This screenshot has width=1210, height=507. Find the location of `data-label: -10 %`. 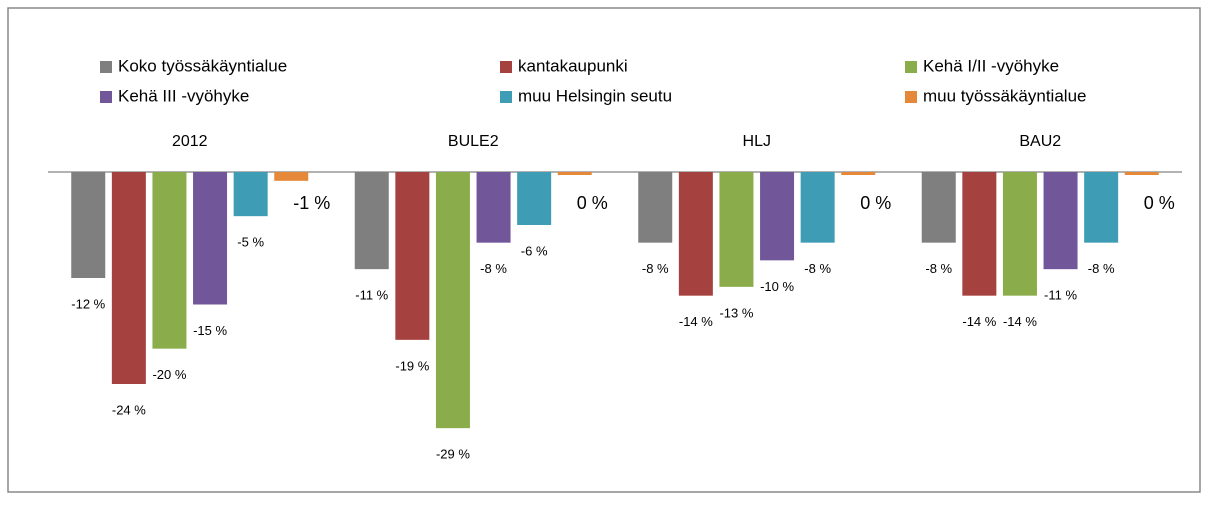

data-label: -10 % is located at coordinates (777, 286).